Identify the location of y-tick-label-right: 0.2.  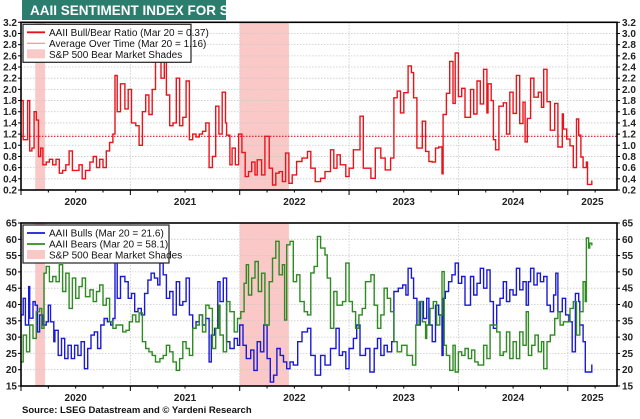
(629, 191).